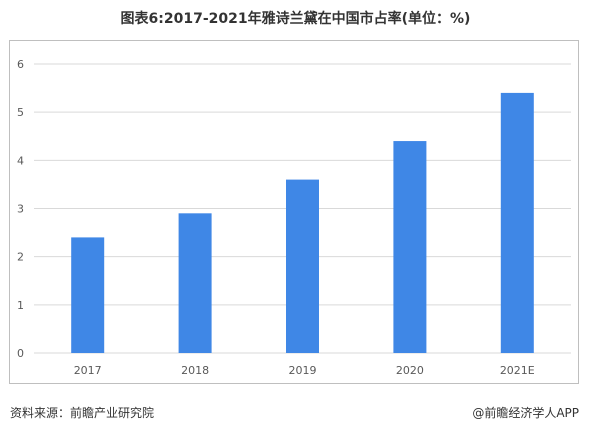 The height and width of the screenshot is (434, 591). What do you see at coordinates (517, 223) in the screenshot?
I see `bar-2021E` at bounding box center [517, 223].